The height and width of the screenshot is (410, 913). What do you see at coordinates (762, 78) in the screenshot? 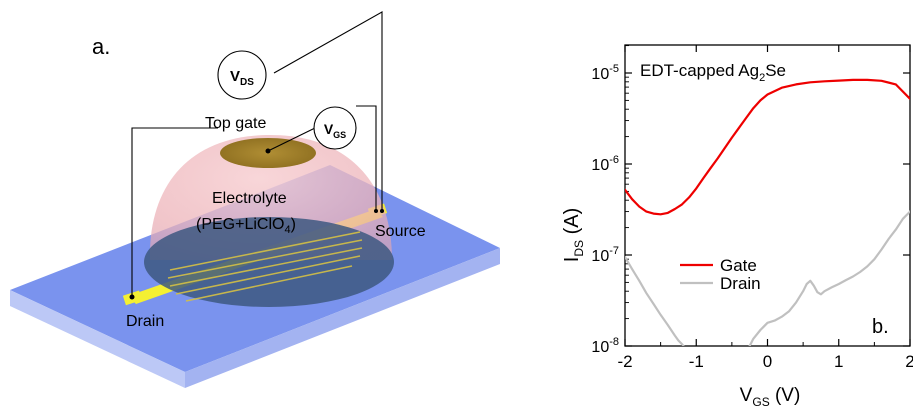
I see `chart-title-sub: 2` at bounding box center [762, 78].